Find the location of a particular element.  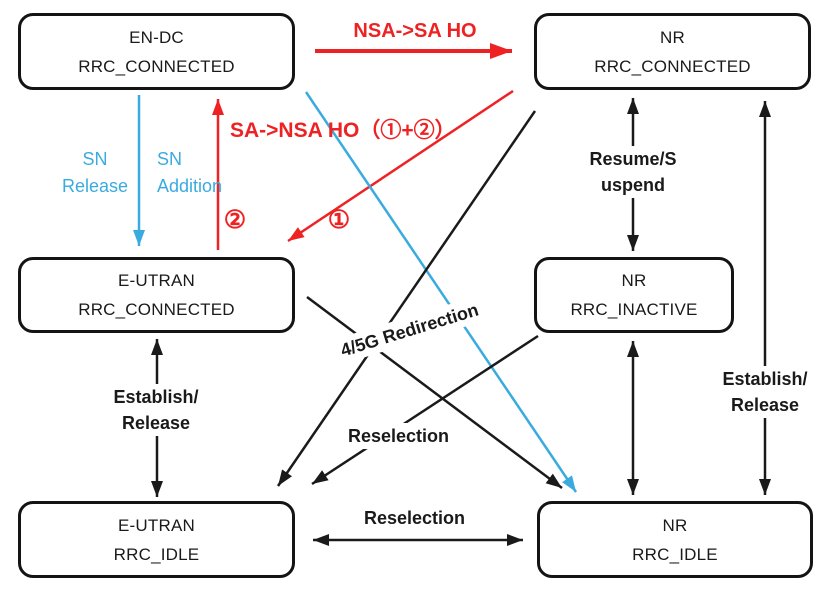

redirection-eutran-to-nr-idle-arrow is located at coordinates (434, 392).